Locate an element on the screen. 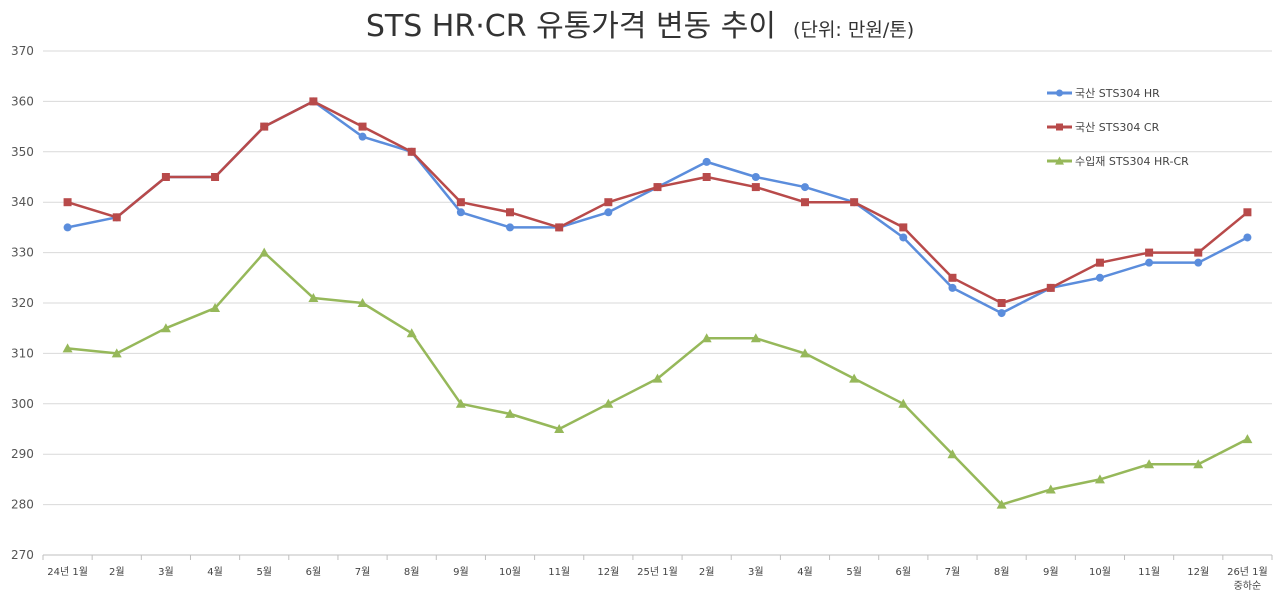 The width and height of the screenshot is (1280, 601). y-tick-label: 270 is located at coordinates (22, 555).